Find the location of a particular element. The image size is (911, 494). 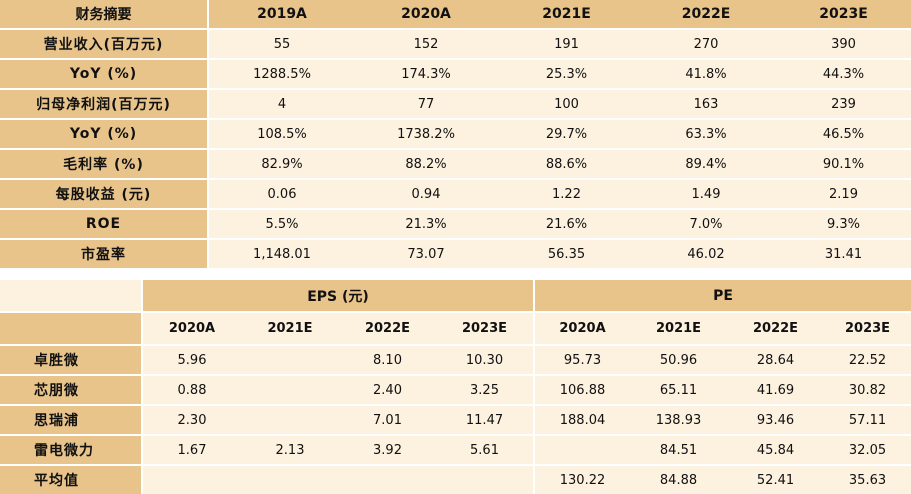

table-cell: 2.19 is located at coordinates (843, 195).